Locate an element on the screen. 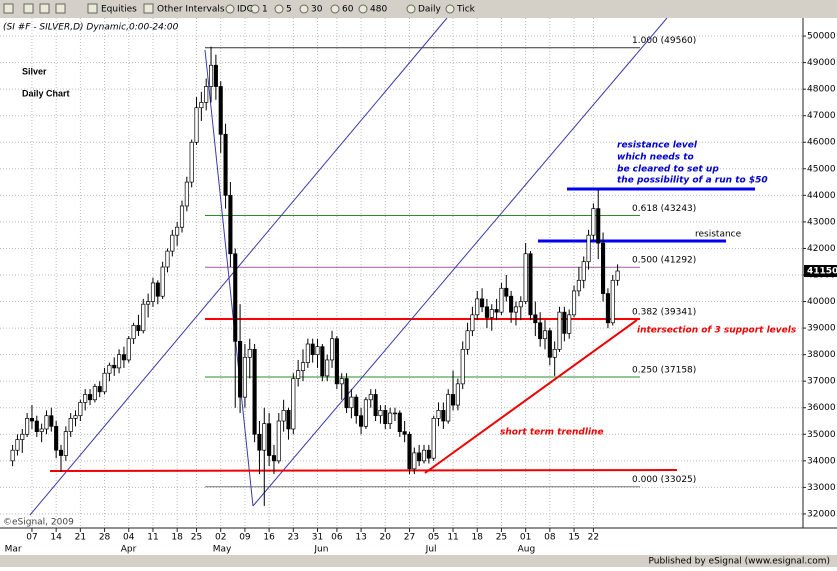 The image size is (837, 571). toolbar-item: Daily is located at coordinates (429, 10).